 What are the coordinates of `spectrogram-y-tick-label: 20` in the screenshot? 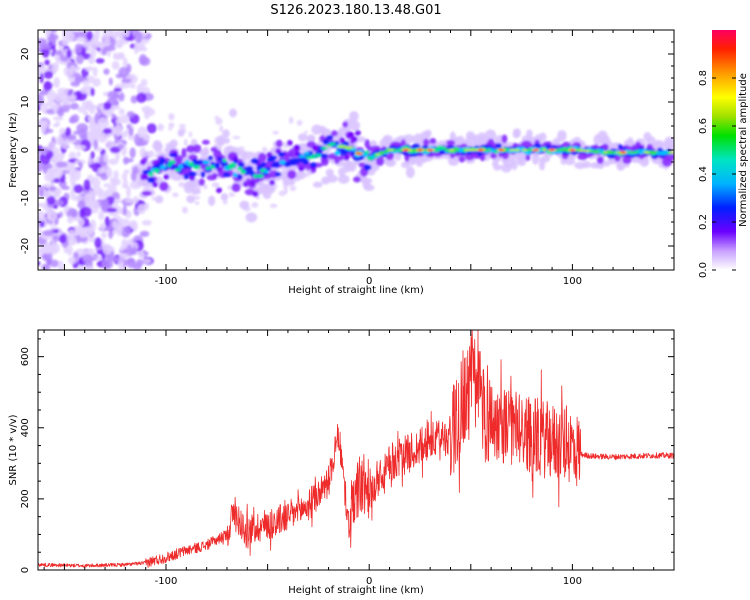 It's located at (25, 54).